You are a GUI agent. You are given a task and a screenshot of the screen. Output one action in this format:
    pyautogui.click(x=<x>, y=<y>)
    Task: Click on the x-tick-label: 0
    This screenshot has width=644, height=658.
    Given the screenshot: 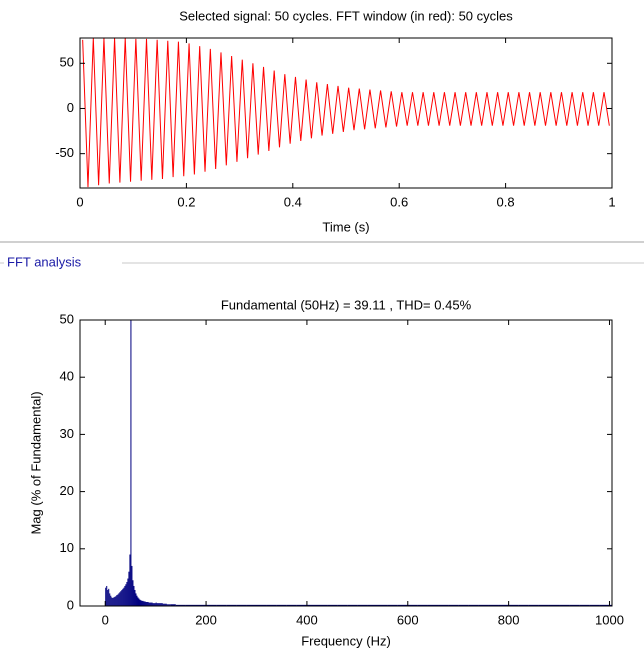 What is the action you would take?
    pyautogui.click(x=79, y=201)
    